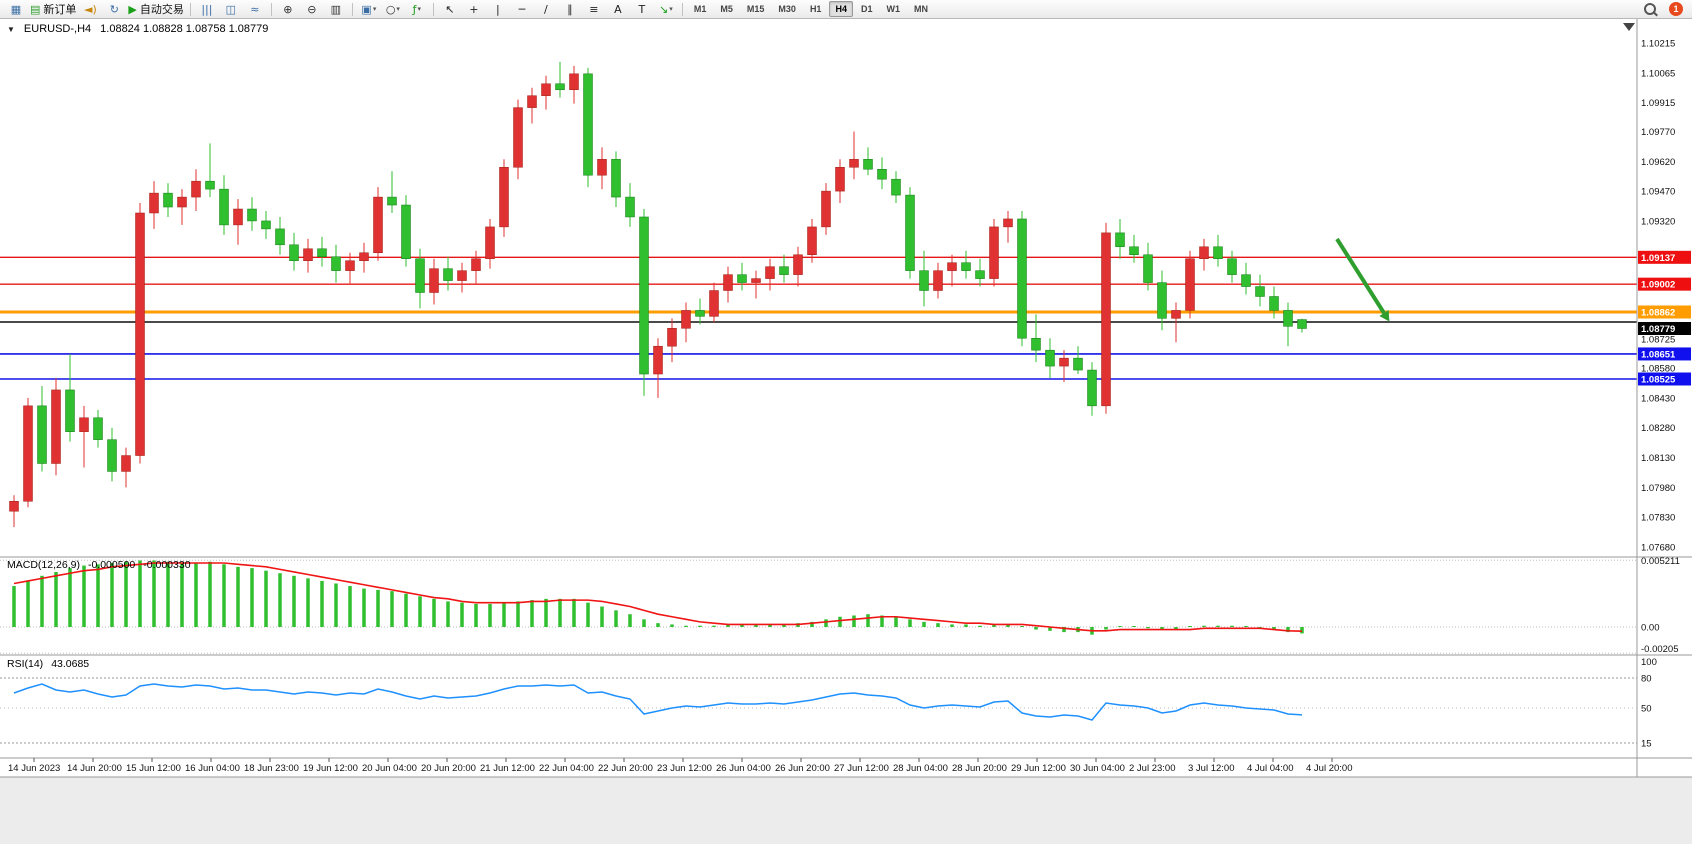  Describe the element at coordinates (1658, 488) in the screenshot. I see `price-axis-label: 1.07980` at that location.